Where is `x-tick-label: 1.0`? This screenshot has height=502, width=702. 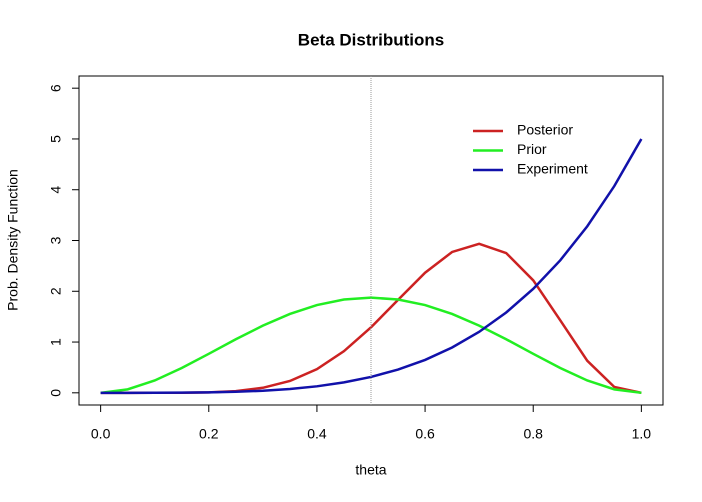 x-tick-label: 1.0 is located at coordinates (642, 434).